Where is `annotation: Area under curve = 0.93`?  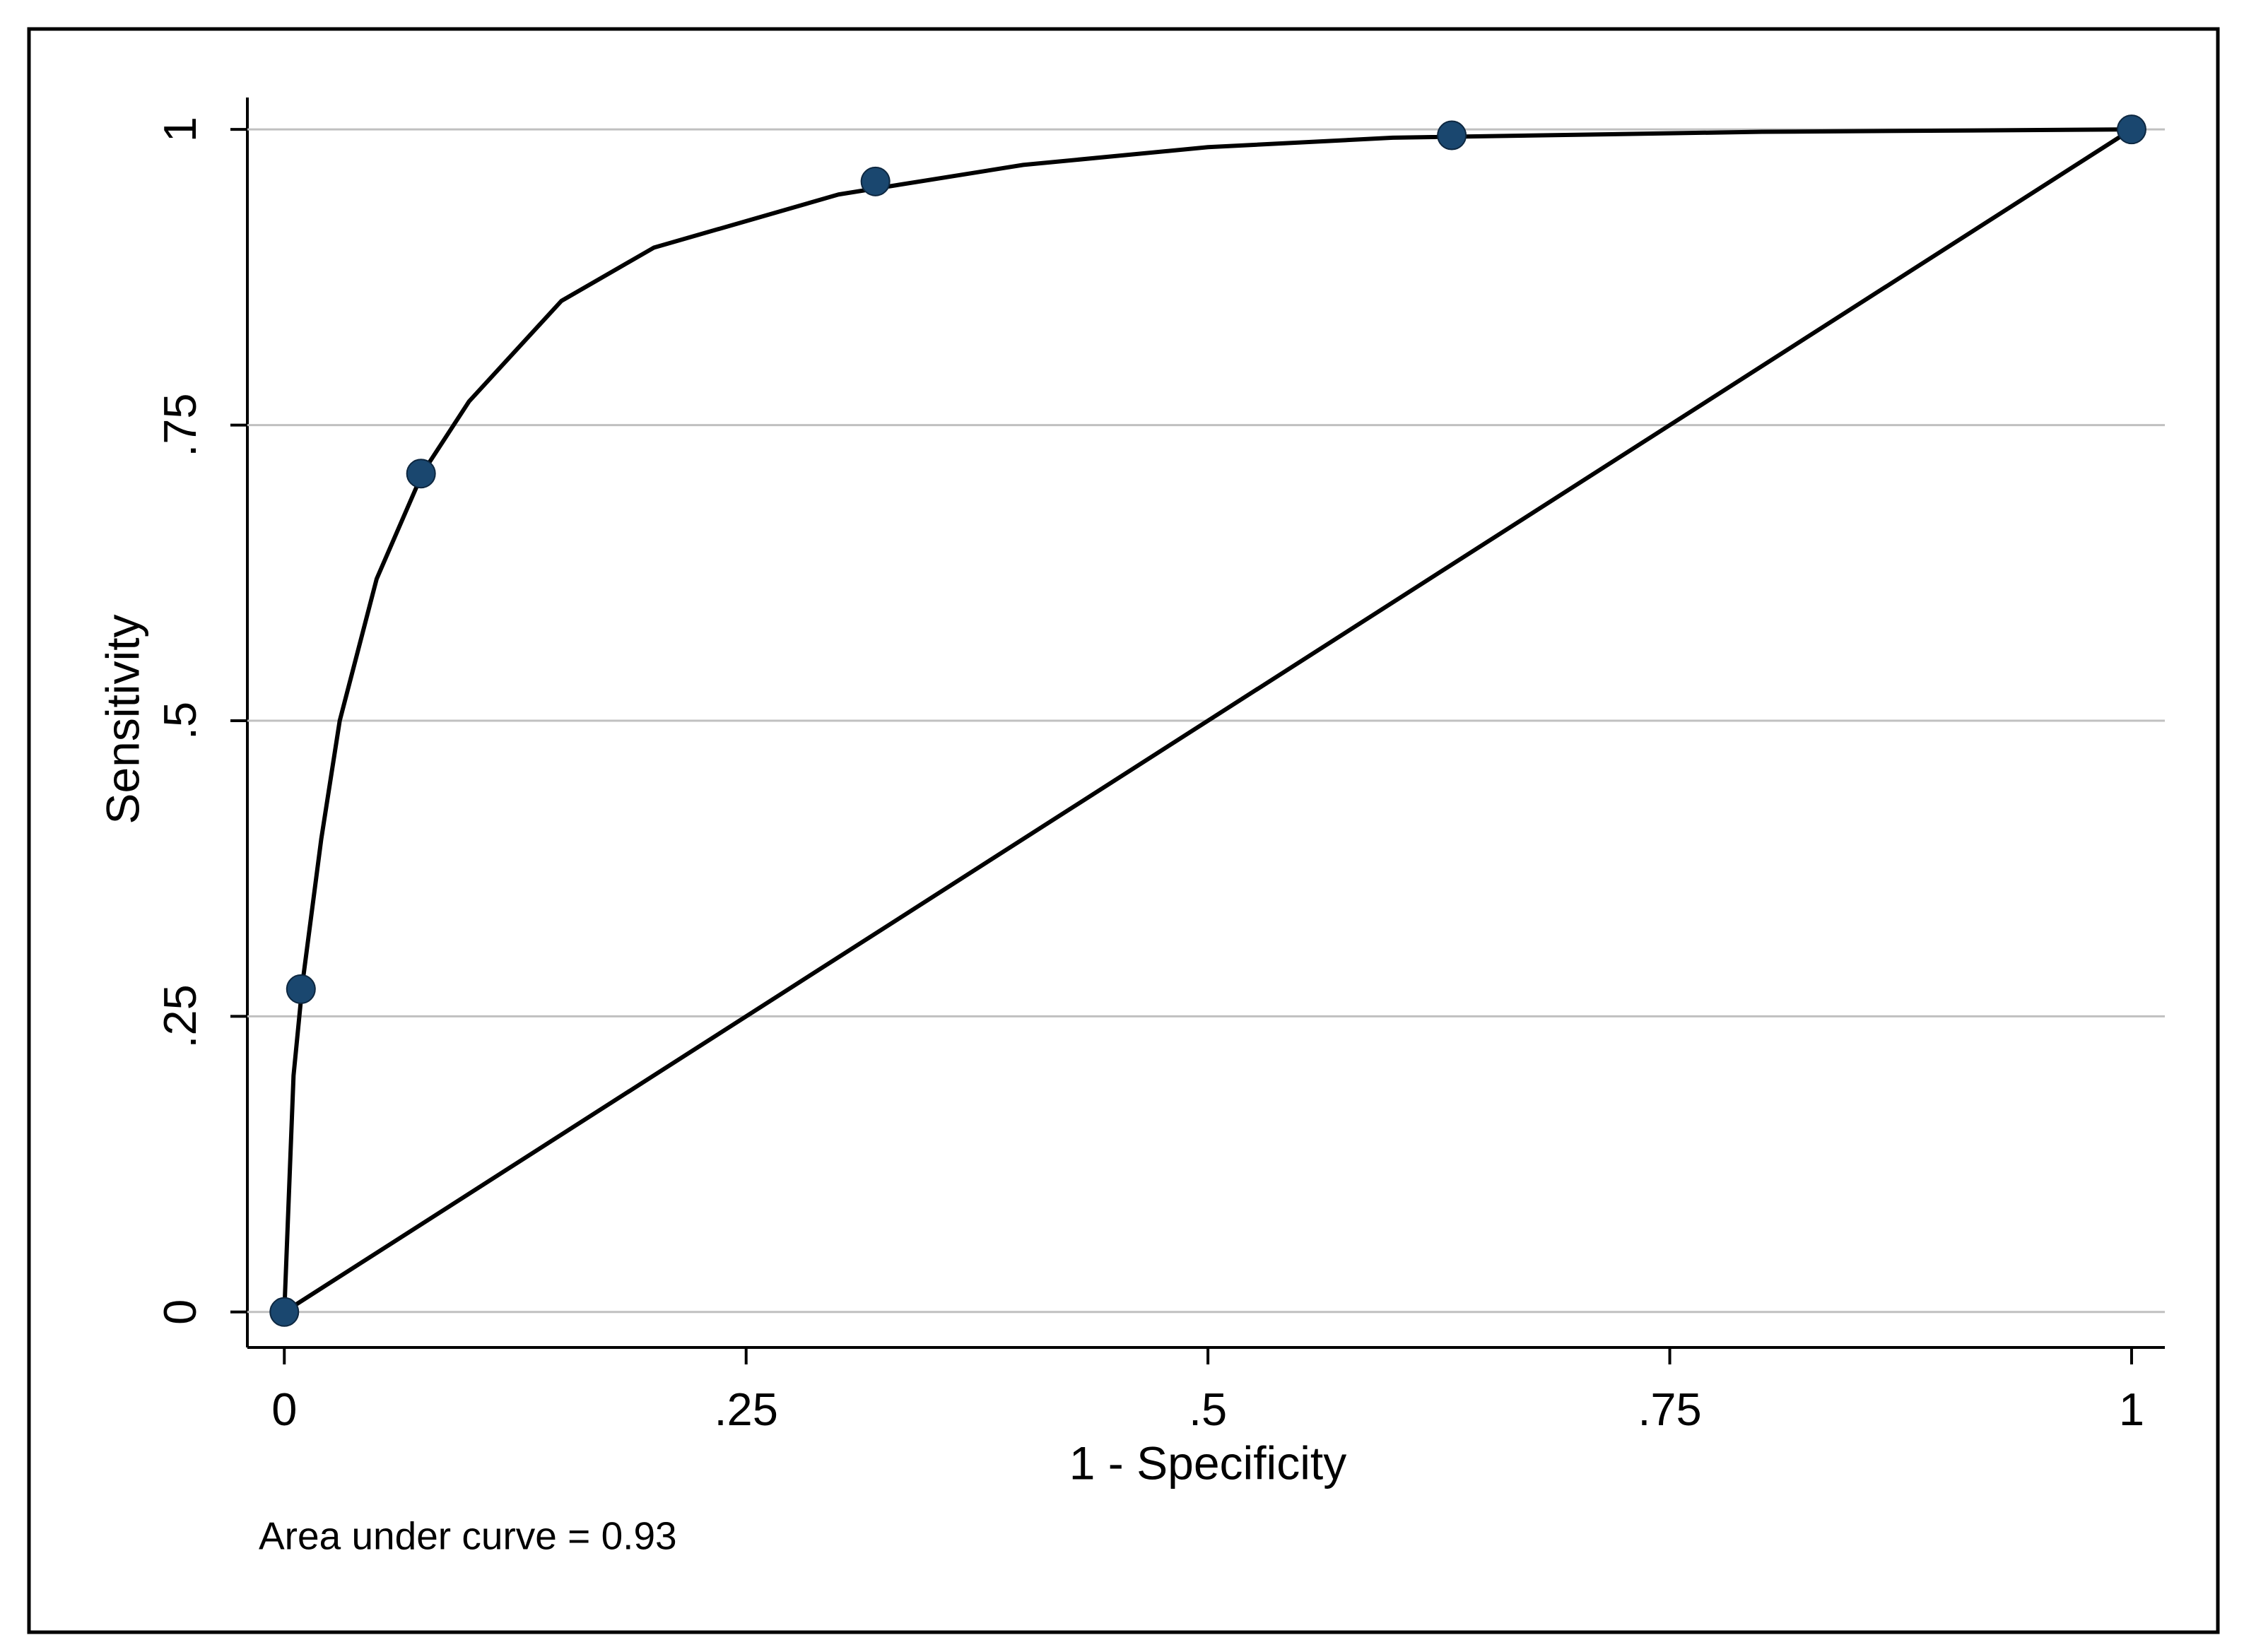
annotation: Area under curve = 0.93 is located at coordinates (468, 1536).